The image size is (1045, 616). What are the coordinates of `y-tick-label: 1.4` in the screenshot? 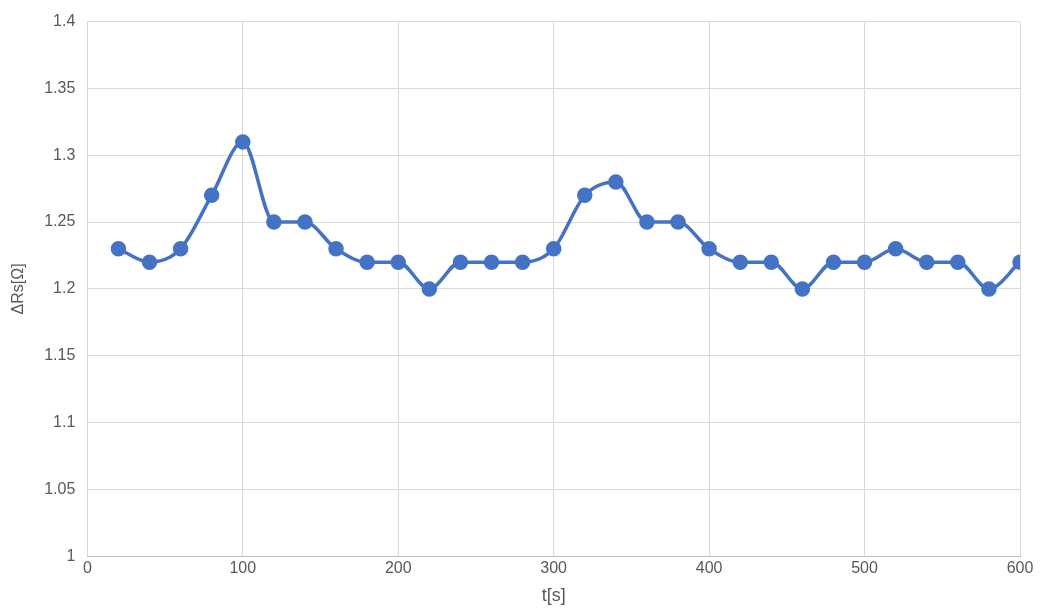 It's located at (64, 21).